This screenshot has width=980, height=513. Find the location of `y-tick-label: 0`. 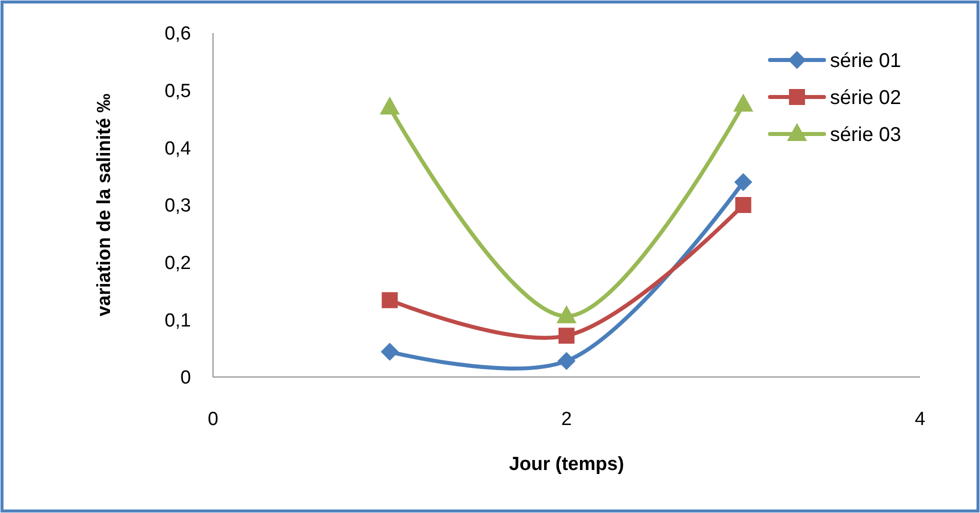

y-tick-label: 0 is located at coordinates (185, 378).